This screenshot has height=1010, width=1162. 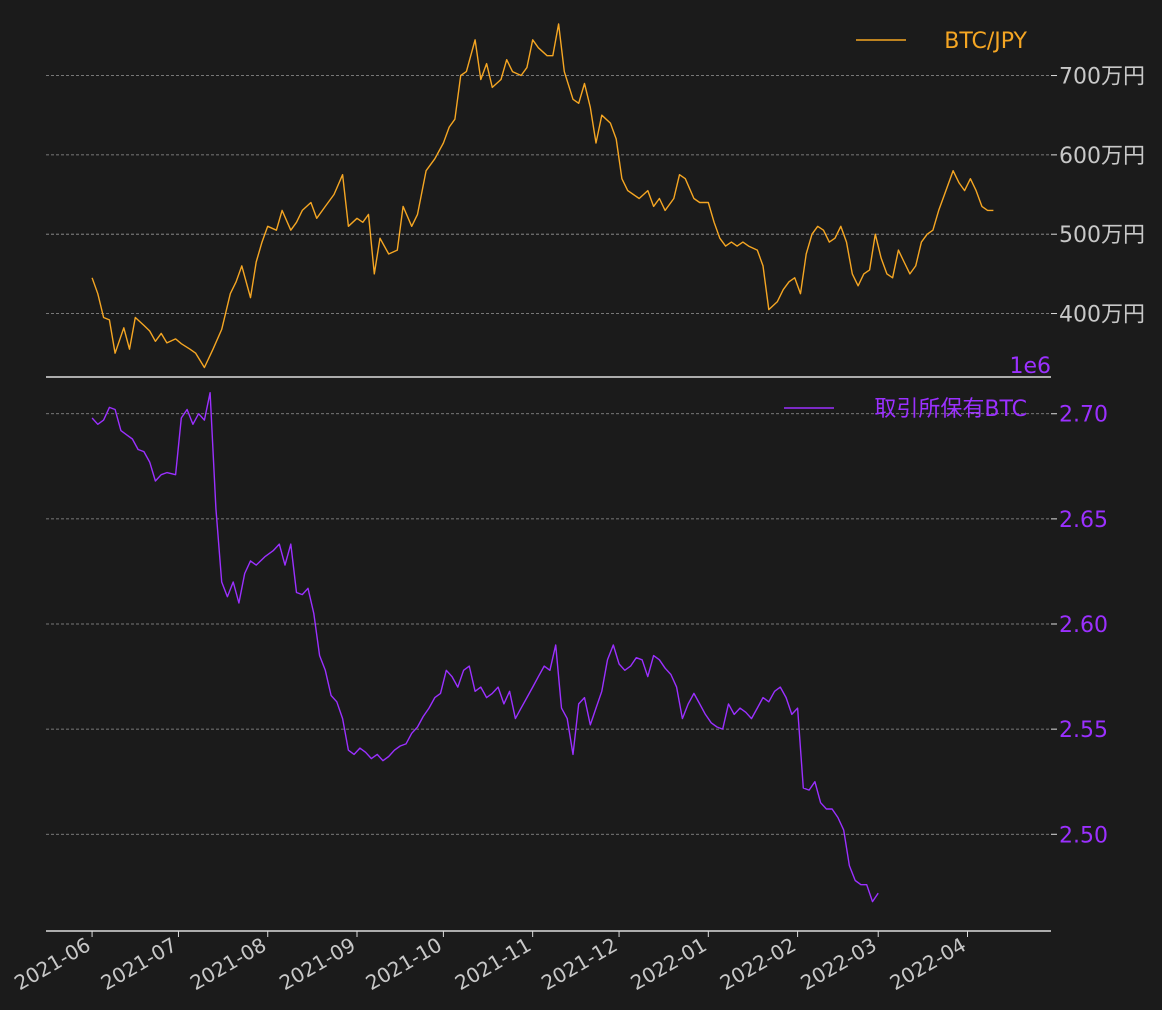 What do you see at coordinates (758, 964) in the screenshot?
I see `x-tick-label: 2022-02` at bounding box center [758, 964].